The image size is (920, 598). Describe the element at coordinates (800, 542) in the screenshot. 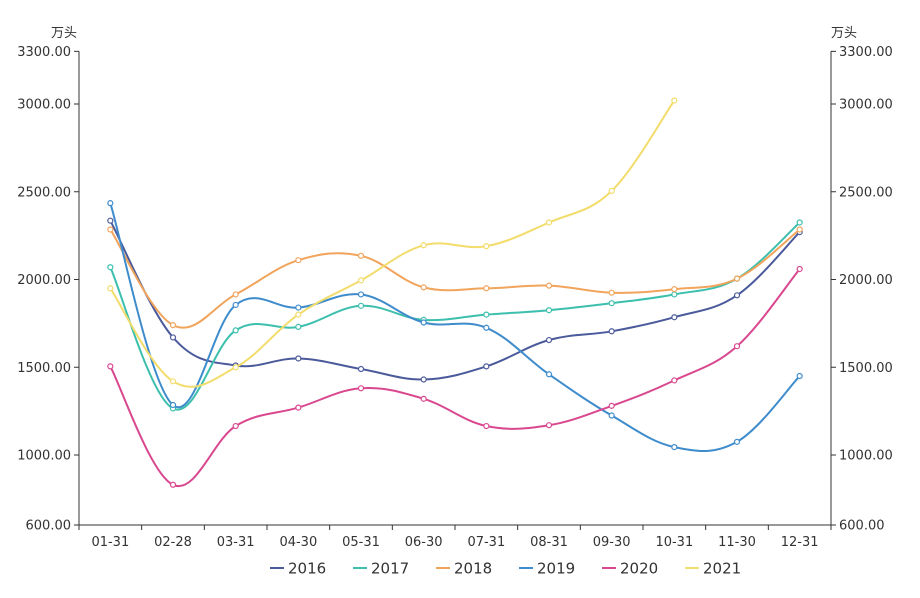

I see `x-tick-label: 12-31` at that location.